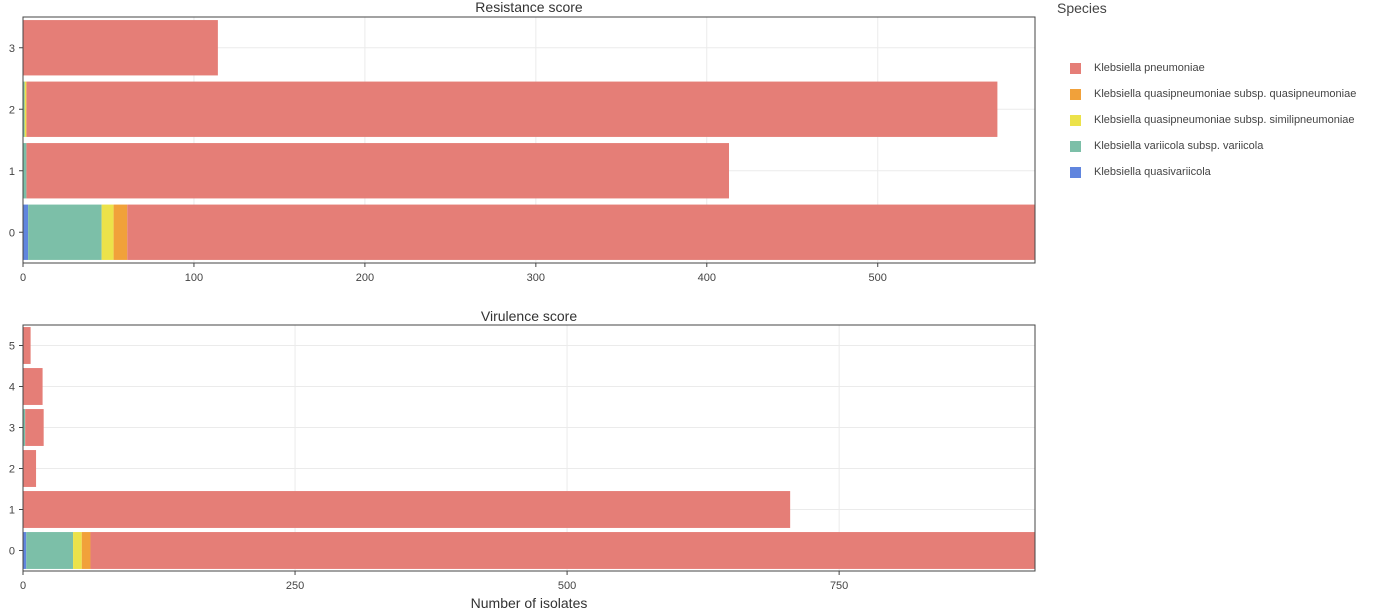 The width and height of the screenshot is (1384, 612). Describe the element at coordinates (194, 278) in the screenshot. I see `x-tick-label: 100` at that location.